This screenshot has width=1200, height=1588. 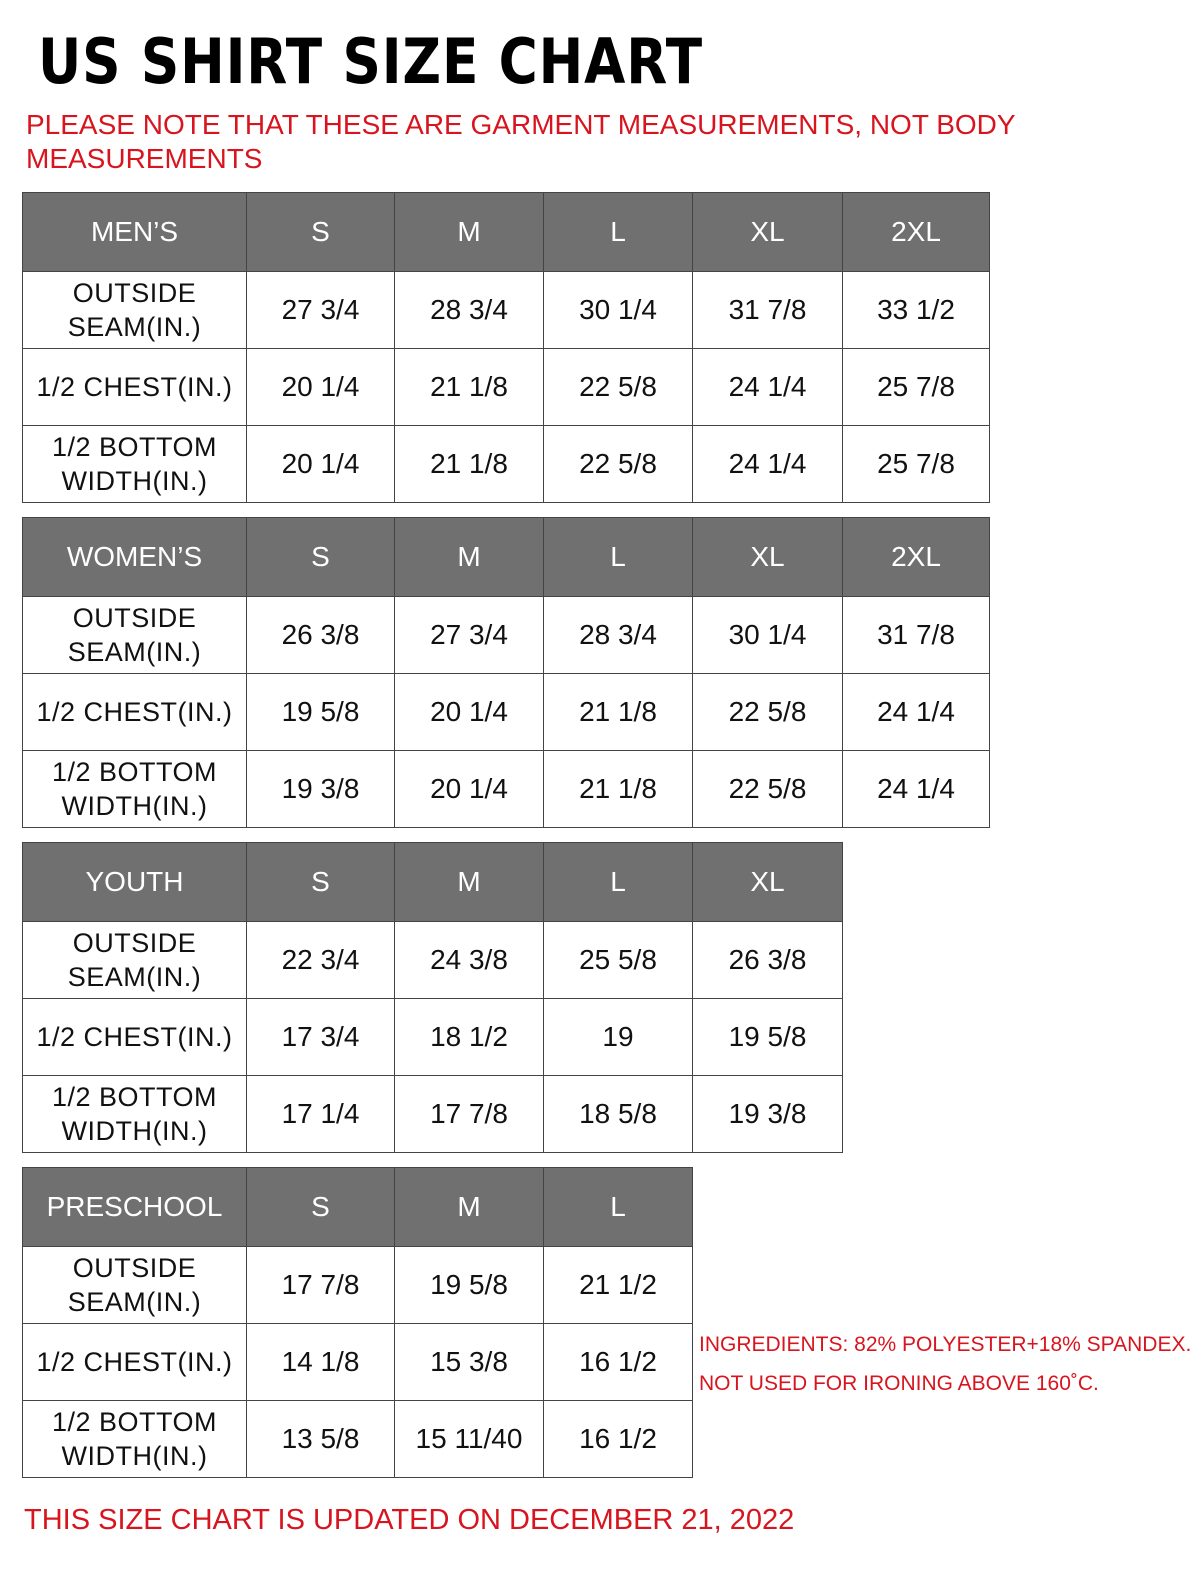 What do you see at coordinates (618, 1114) in the screenshot?
I see `measurement-value: 18 5/8` at bounding box center [618, 1114].